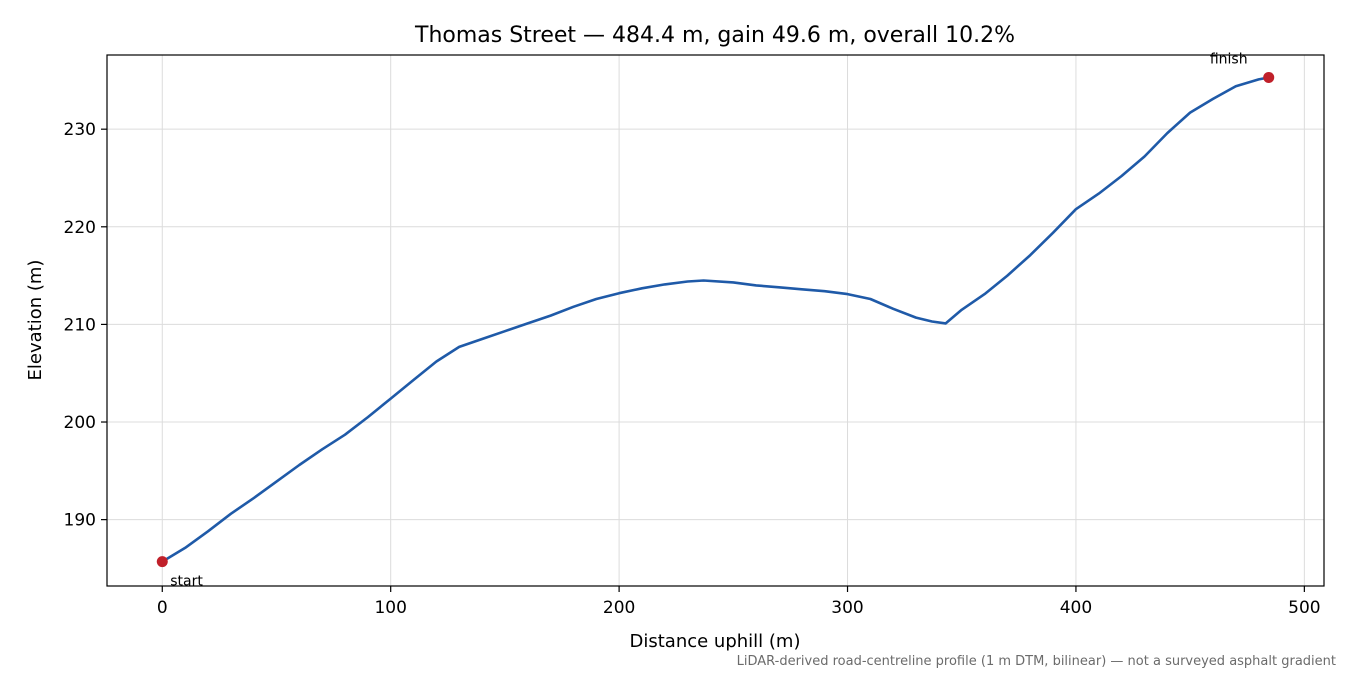 The image size is (1350, 675). Describe the element at coordinates (186, 582) in the screenshot. I see `start-annotation: start` at that location.